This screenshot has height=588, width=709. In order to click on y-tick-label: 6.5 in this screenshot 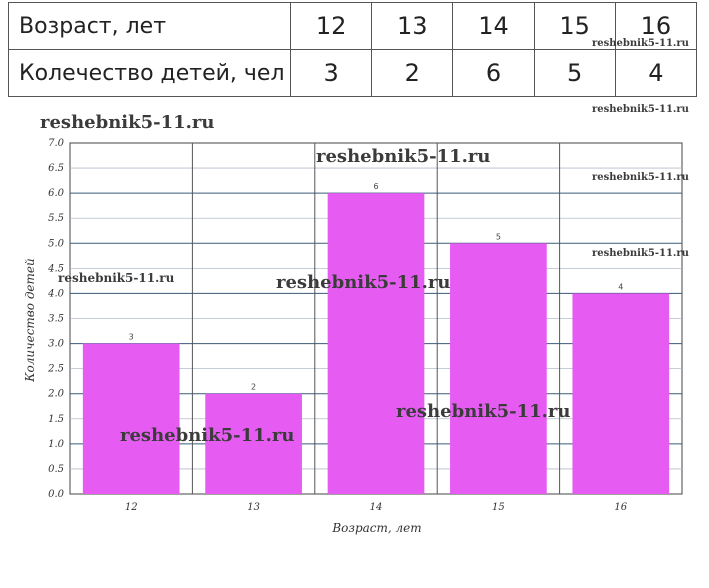, I will do `click(56, 168)`.